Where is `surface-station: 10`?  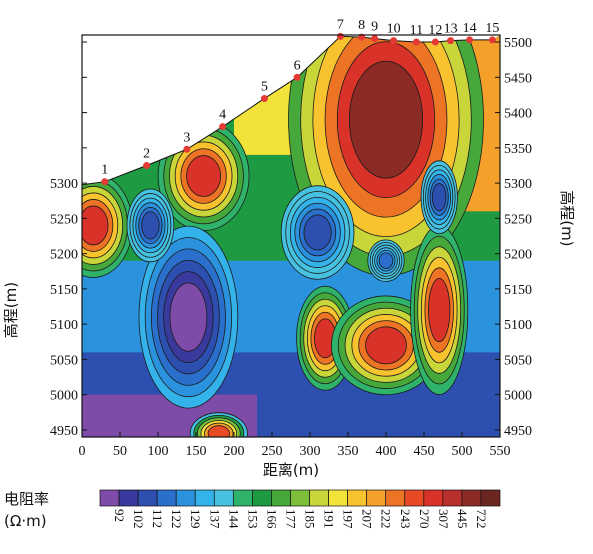
surface-station: 10 is located at coordinates (394, 33).